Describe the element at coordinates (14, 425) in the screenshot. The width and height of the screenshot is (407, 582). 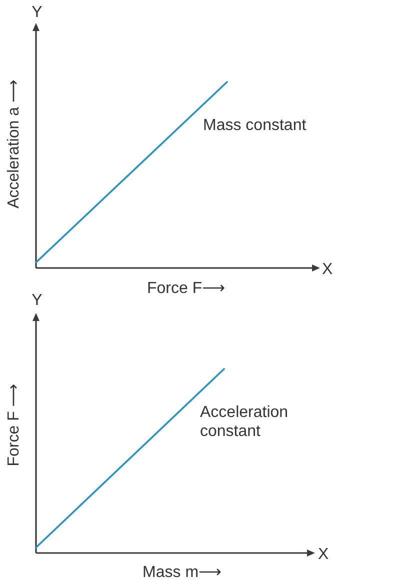
I see `y-axis-title: Force F ⟶` at that location.